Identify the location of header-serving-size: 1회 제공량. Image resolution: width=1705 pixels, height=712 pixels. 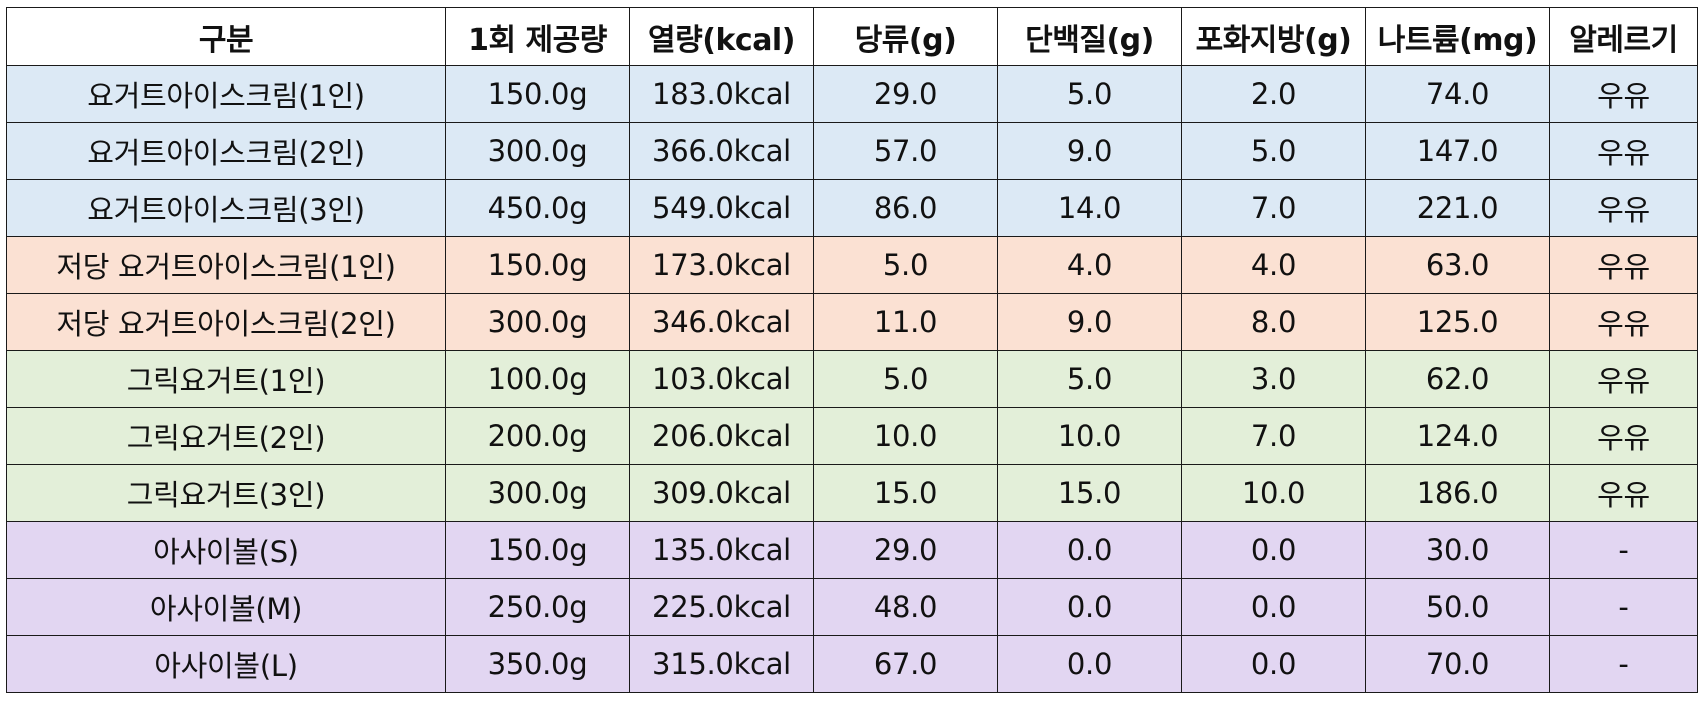
(537, 36).